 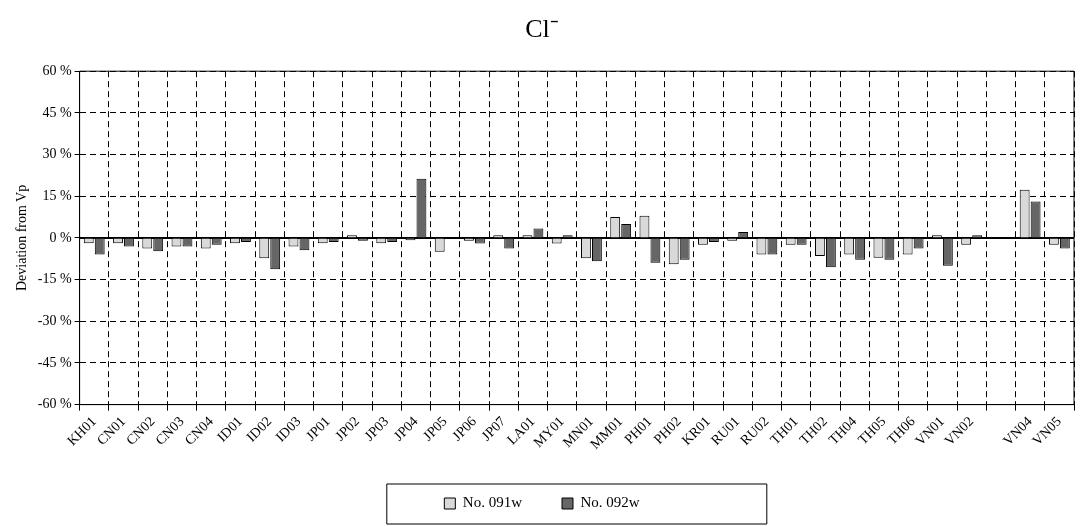 What do you see at coordinates (492, 502) in the screenshot?
I see `legend-label: No. 091w` at bounding box center [492, 502].